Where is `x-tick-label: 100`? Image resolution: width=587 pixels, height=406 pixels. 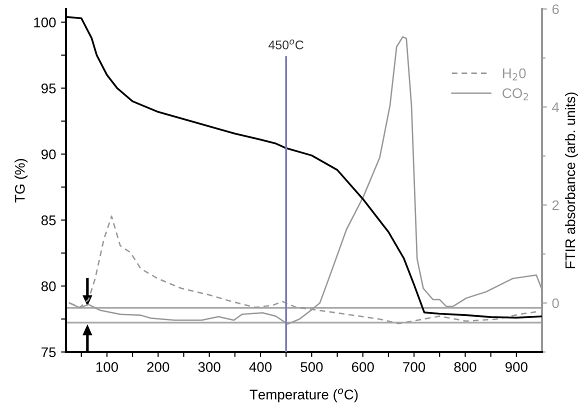 x-tick-label: 100 is located at coordinates (107, 367).